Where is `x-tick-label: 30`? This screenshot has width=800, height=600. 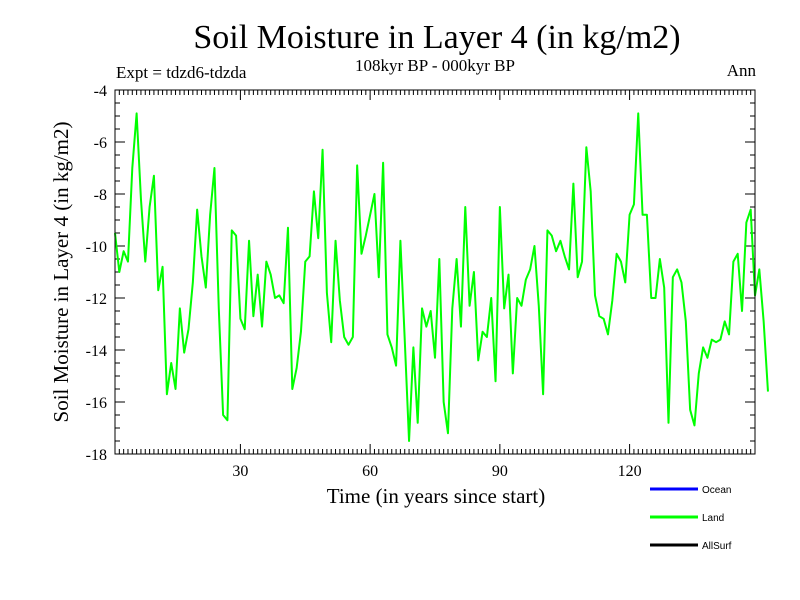 x-tick-label: 30 is located at coordinates (240, 471).